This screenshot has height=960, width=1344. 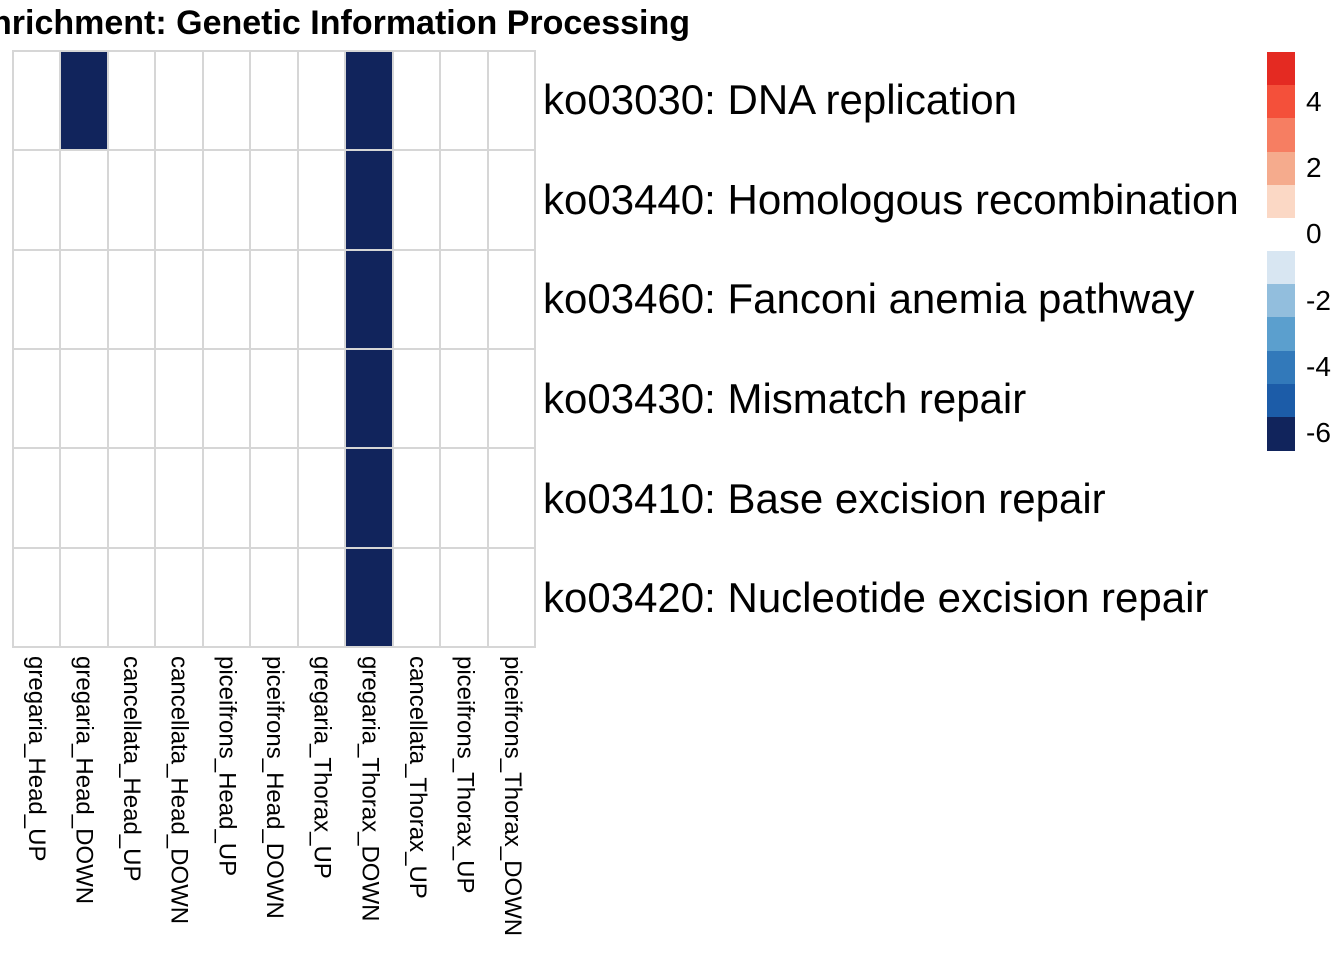 What do you see at coordinates (780, 99) in the screenshot?
I see `row-label: ko03030: DNA replication` at bounding box center [780, 99].